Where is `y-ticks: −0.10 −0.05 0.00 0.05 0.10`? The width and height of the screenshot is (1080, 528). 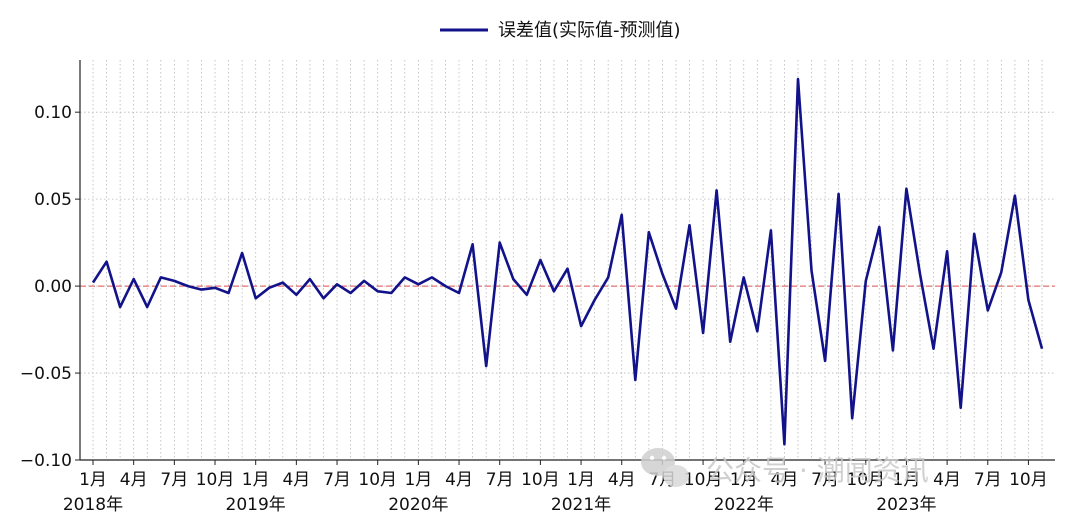
y-ticks: −0.10 −0.05 0.00 0.05 0.10 is located at coordinates (50, 287).